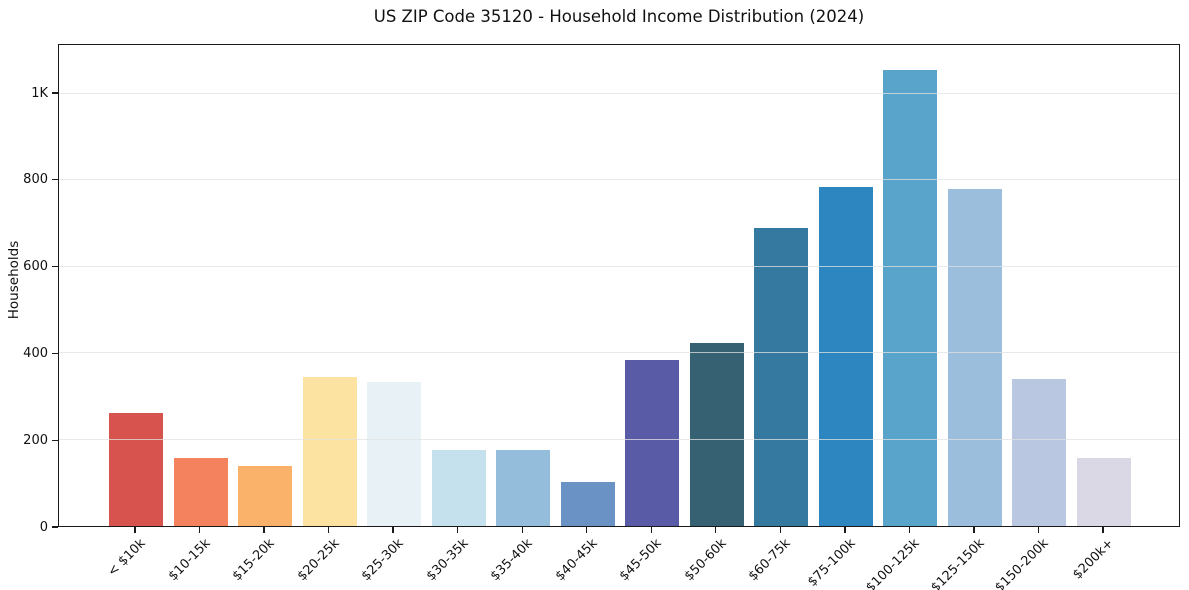  I want to click on y-tick-label: 1K, so click(39, 93).